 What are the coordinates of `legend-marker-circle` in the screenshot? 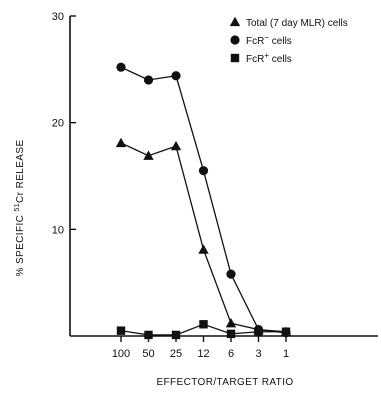 It's located at (235, 40).